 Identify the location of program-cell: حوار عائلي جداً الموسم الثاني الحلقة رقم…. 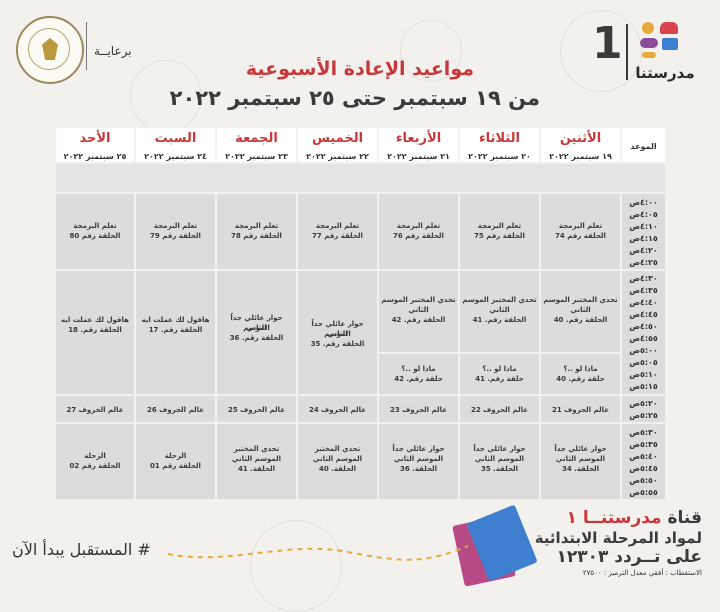
(337, 332).